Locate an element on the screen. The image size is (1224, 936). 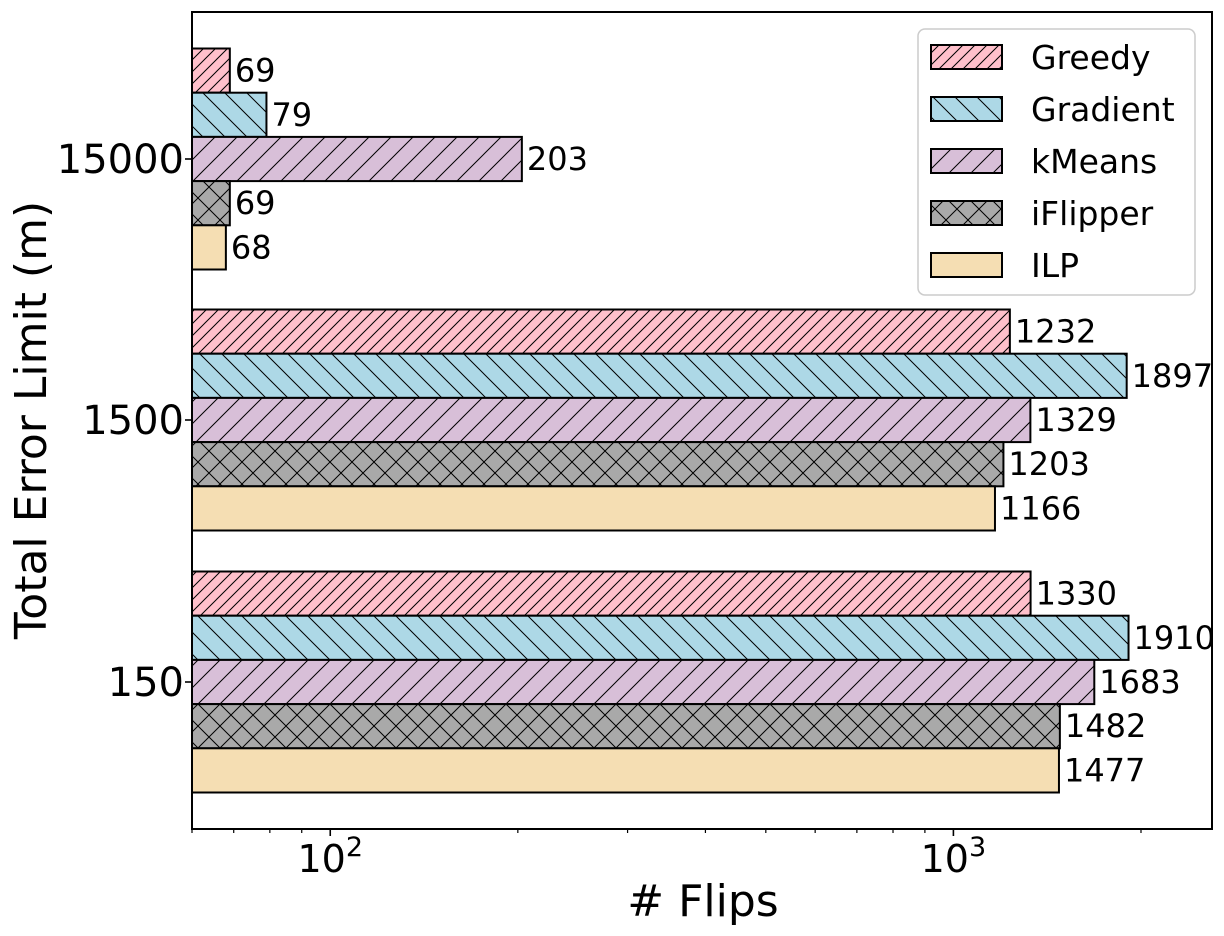
y-tick-label-15000: 15000 is located at coordinates (120, 160).